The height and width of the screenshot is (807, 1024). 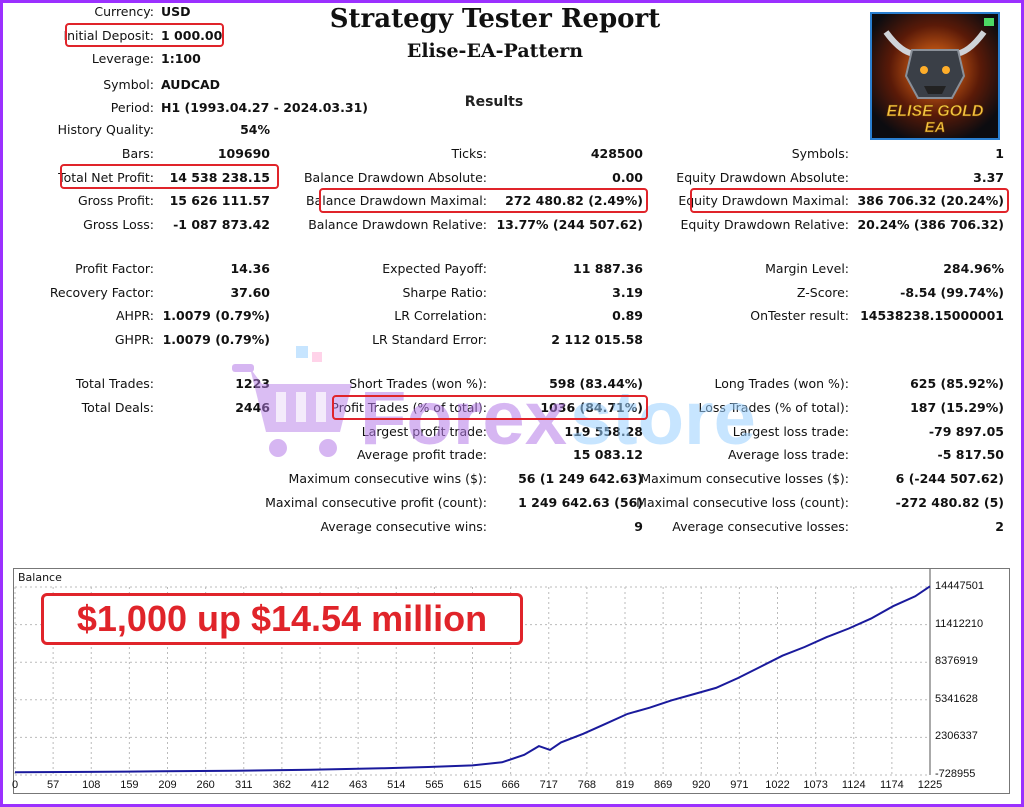 I want to click on profit-trades-label: Profit Trades (% of total):, so click(x=409, y=407).